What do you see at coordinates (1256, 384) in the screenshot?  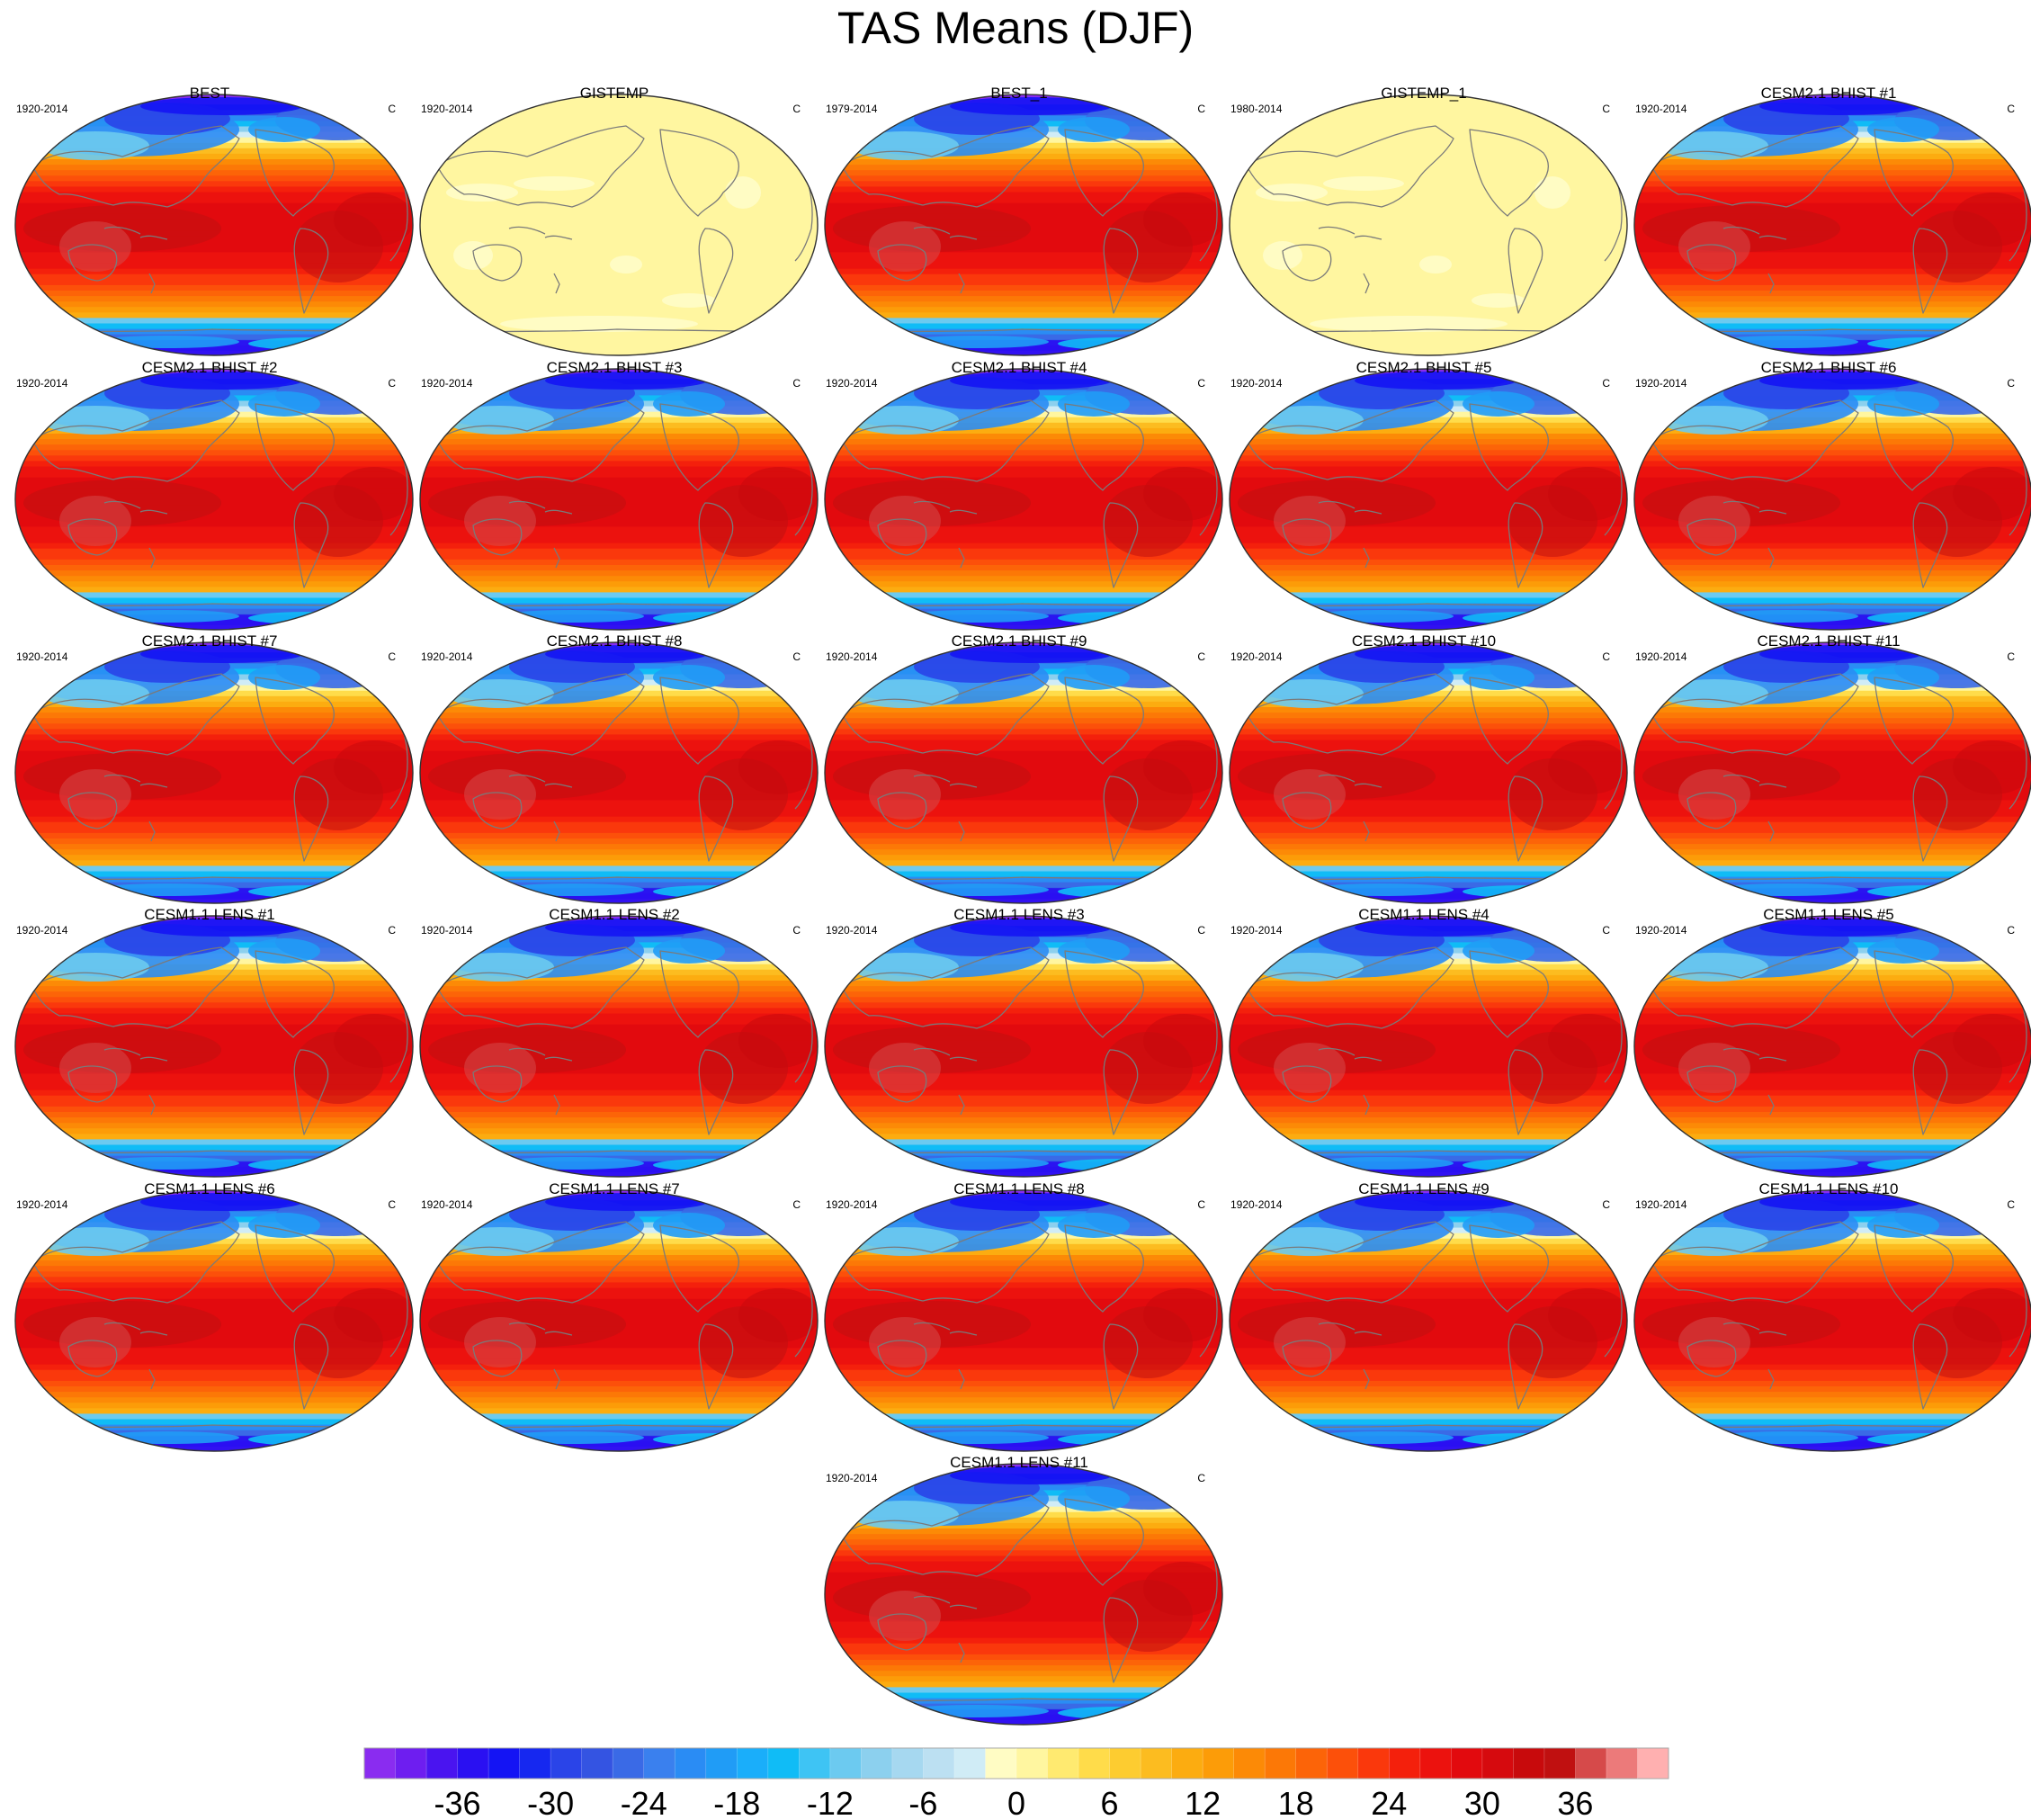 I see `panel-period: 1920-2014` at bounding box center [1256, 384].